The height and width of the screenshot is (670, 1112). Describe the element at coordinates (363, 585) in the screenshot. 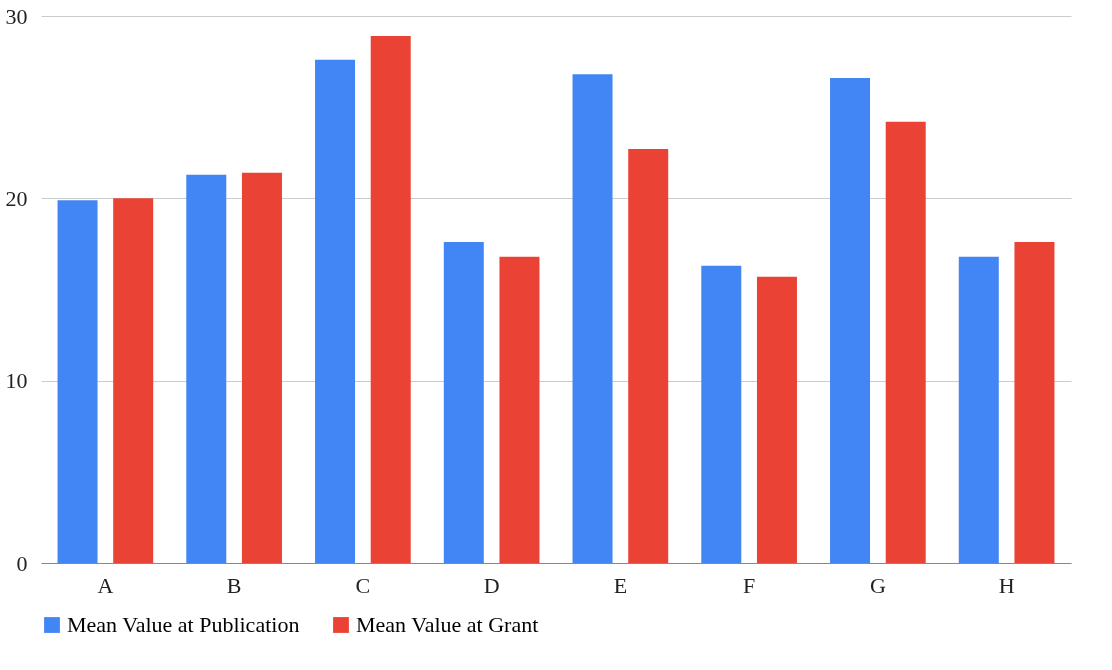

I see `x-tick-label: C` at that location.